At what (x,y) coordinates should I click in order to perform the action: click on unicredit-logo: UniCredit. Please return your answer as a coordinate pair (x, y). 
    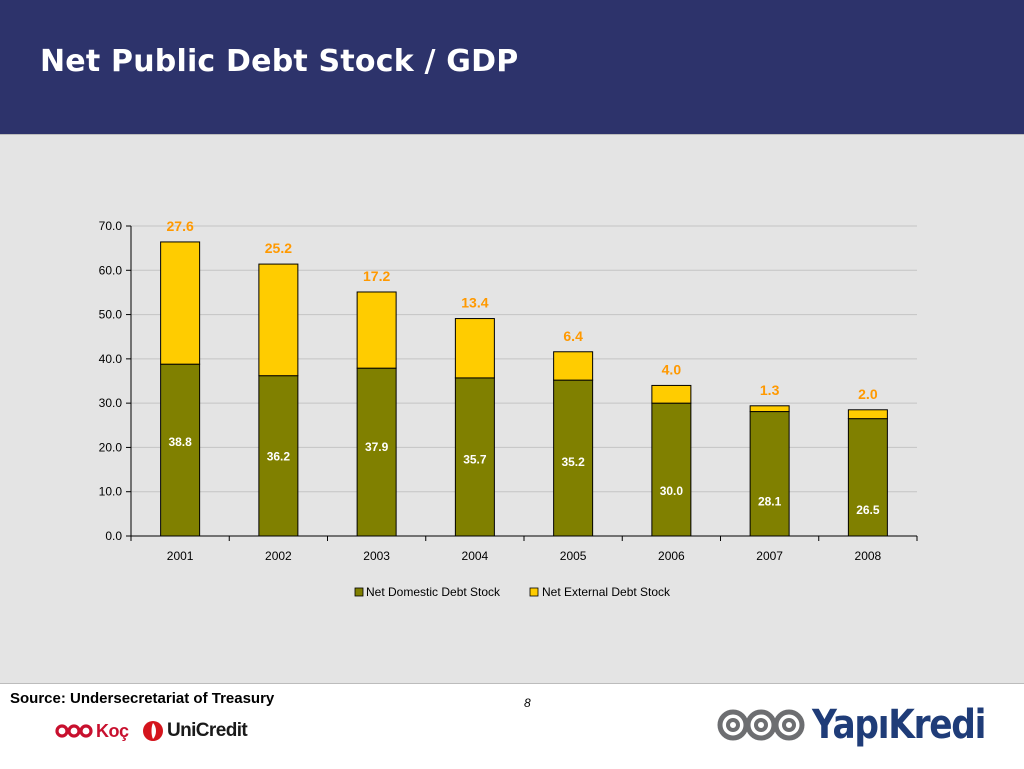
    Looking at the image, I should click on (195, 731).